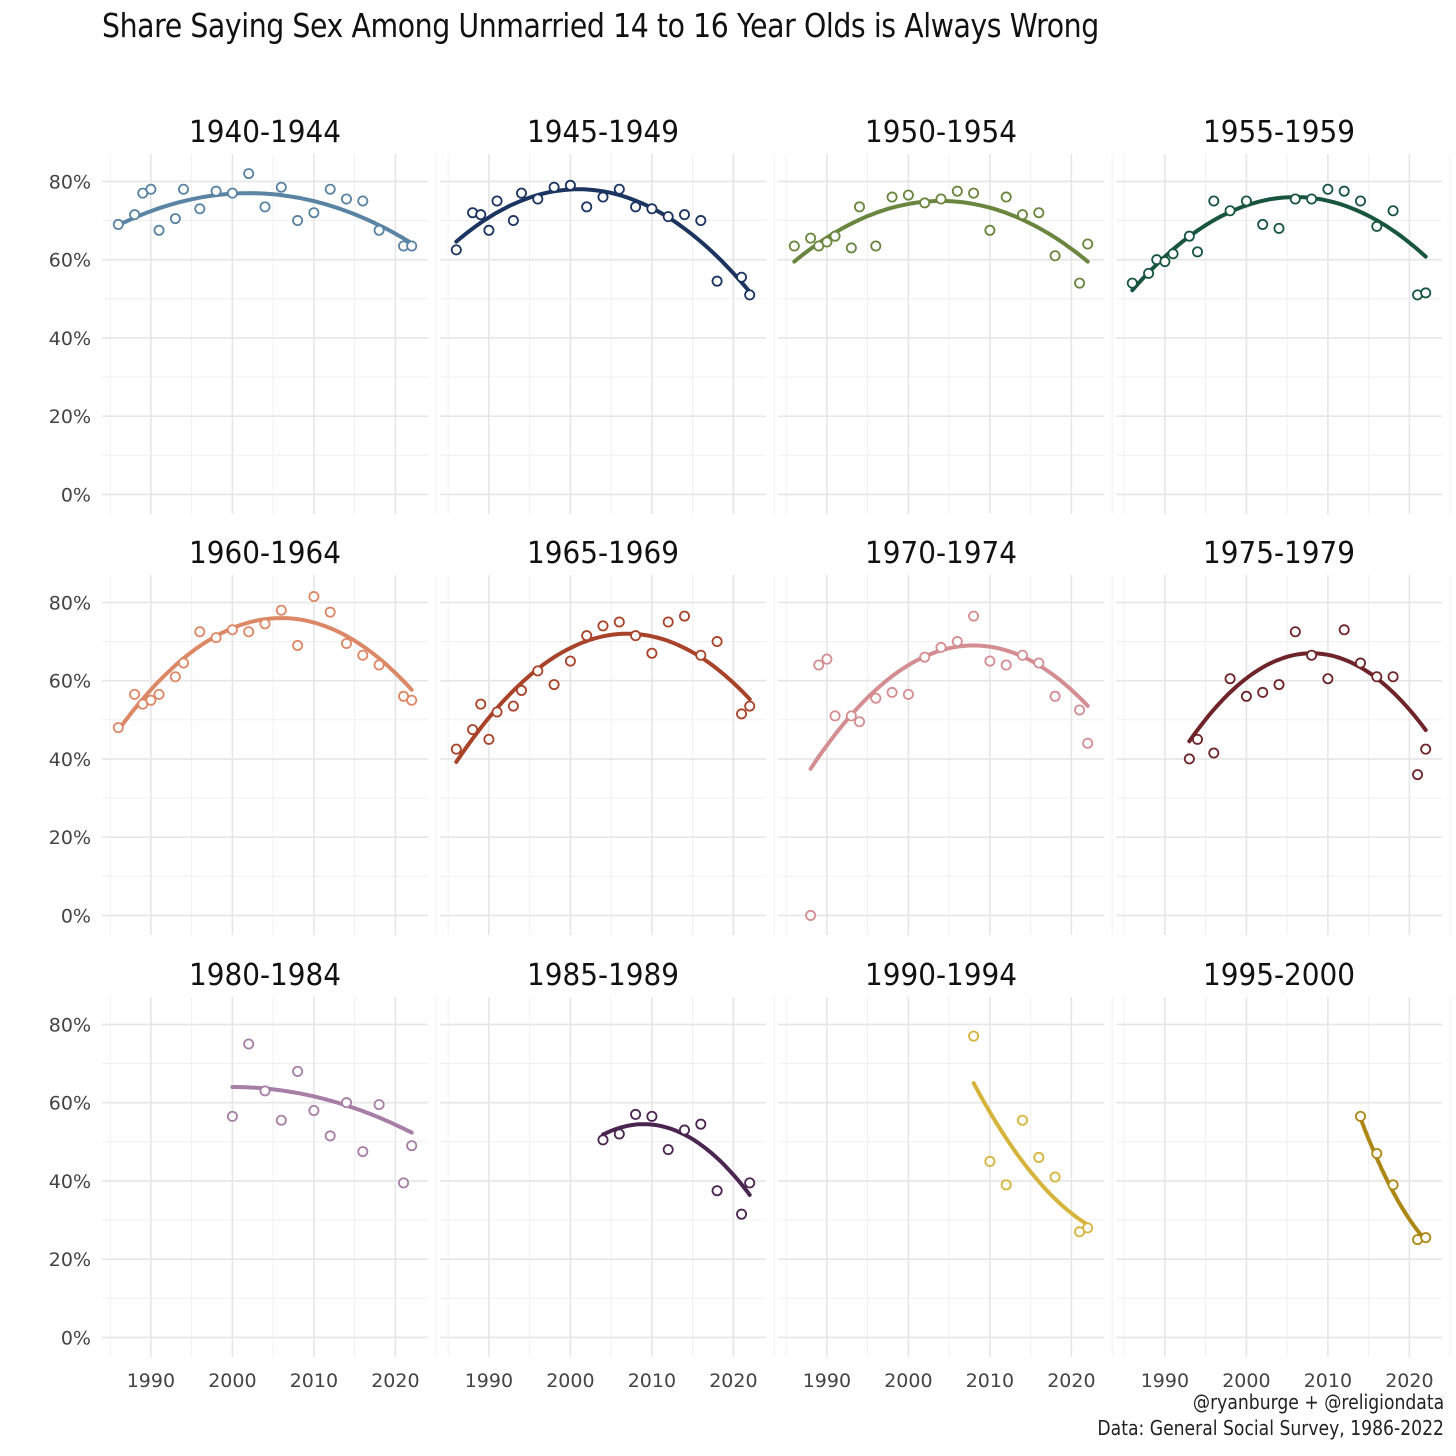  Describe the element at coordinates (607, 735) in the screenshot. I see `facet-panel: 1965-1969` at that location.